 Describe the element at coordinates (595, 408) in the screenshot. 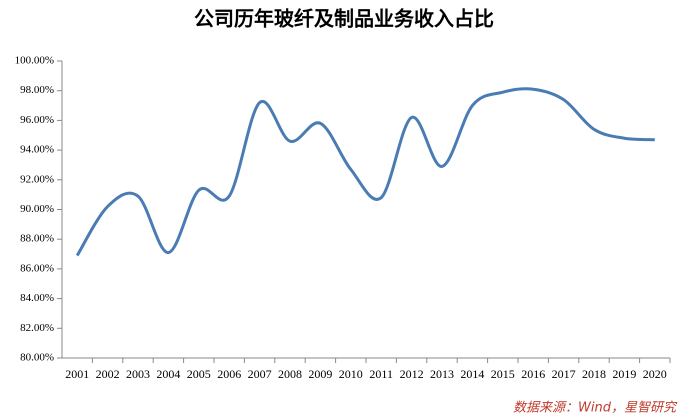

I see `source-note: 数据来源：Wind，星智研究` at that location.